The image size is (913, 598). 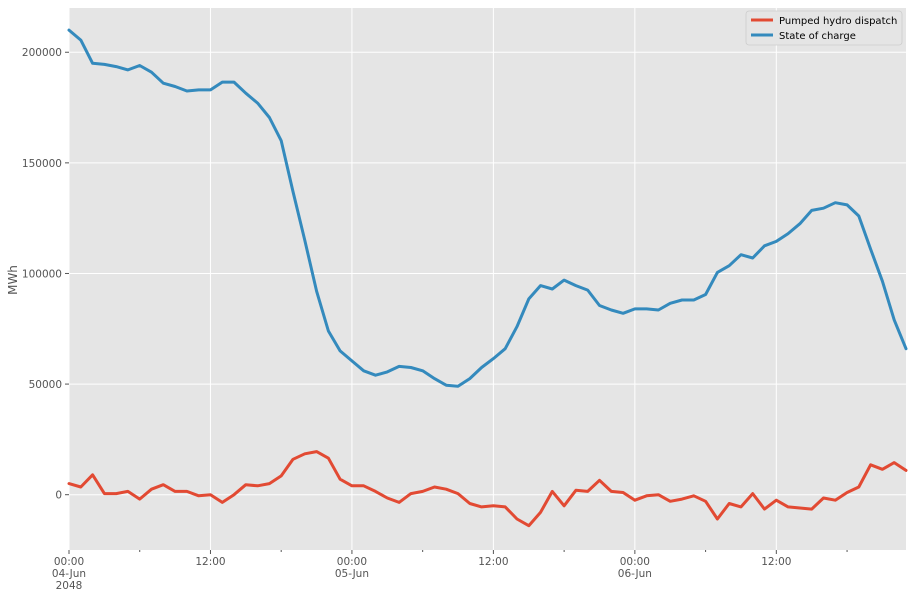 What do you see at coordinates (352, 574) in the screenshot?
I see `x-tick-label-line: 05-Jun` at bounding box center [352, 574].